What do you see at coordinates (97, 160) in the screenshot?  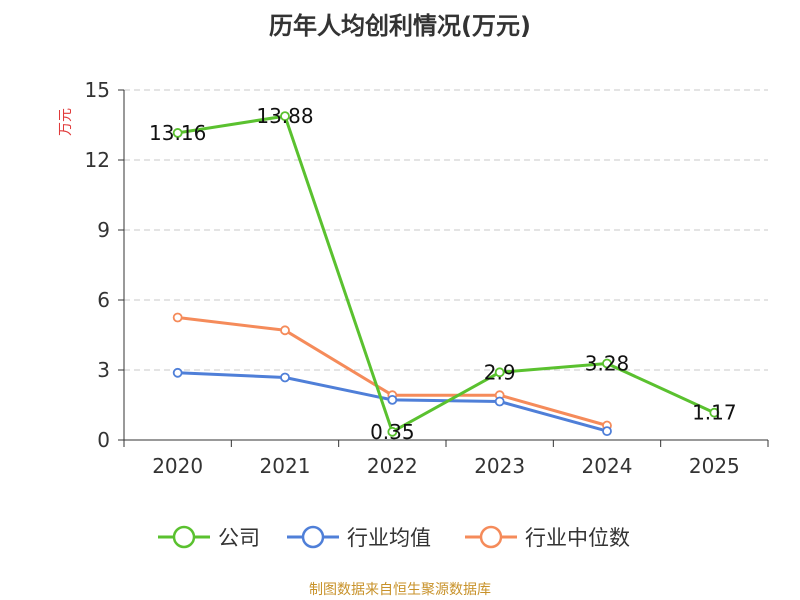 I see `y-tick-label: 12` at bounding box center [97, 160].